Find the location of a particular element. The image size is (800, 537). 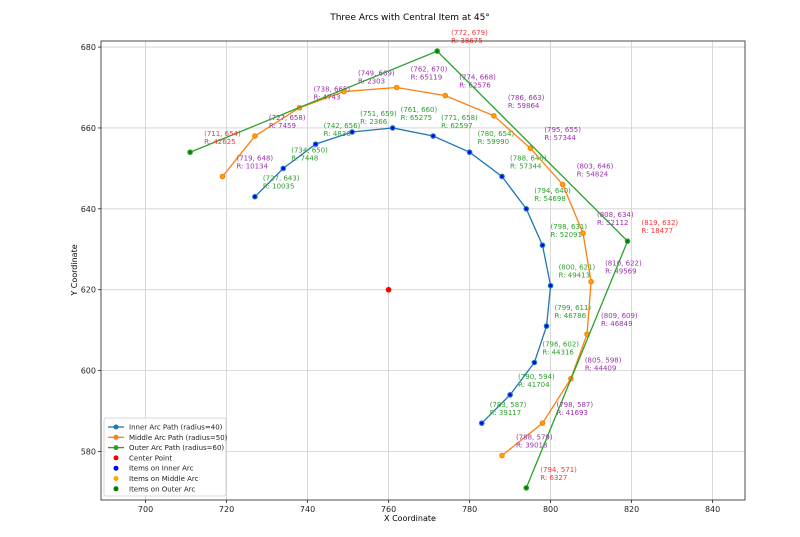

point-r-label: R: 46849 is located at coordinates (617, 324).